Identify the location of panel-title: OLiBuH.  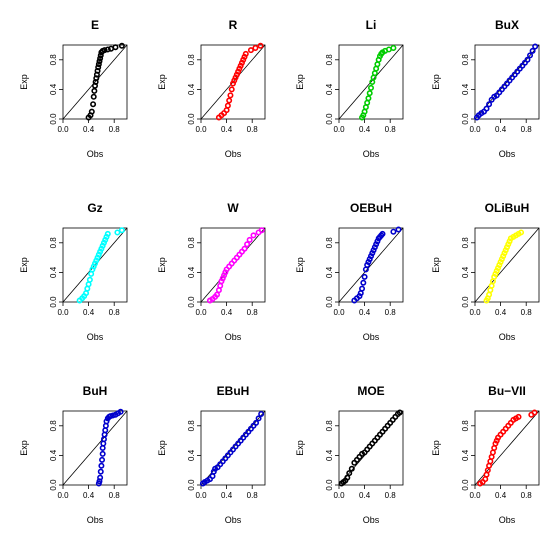
(507, 208).